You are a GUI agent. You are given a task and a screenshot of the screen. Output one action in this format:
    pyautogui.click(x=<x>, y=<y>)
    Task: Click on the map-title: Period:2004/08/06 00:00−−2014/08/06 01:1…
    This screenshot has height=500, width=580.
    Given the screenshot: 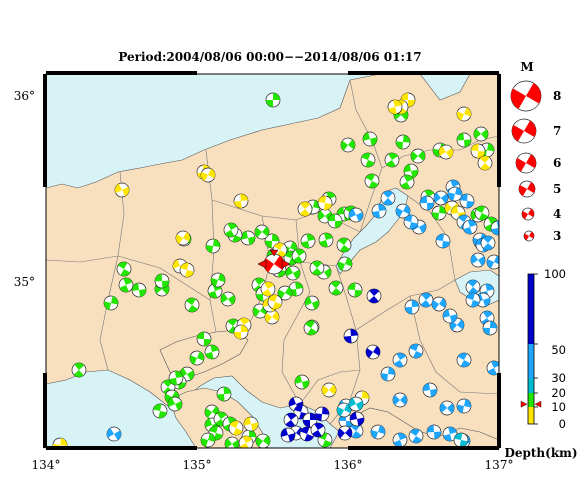 What is the action you would take?
    pyautogui.click(x=269, y=57)
    